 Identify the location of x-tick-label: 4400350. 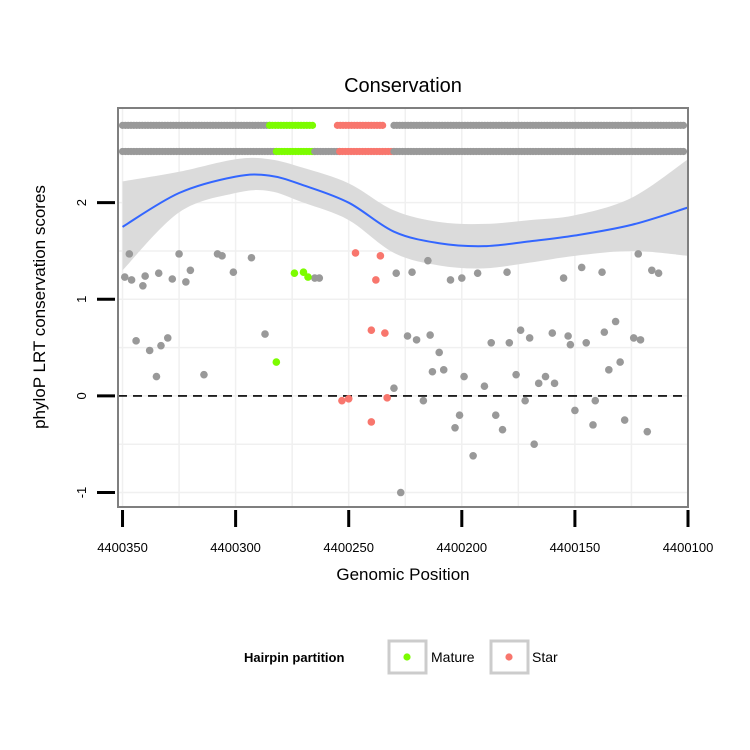
(122, 547).